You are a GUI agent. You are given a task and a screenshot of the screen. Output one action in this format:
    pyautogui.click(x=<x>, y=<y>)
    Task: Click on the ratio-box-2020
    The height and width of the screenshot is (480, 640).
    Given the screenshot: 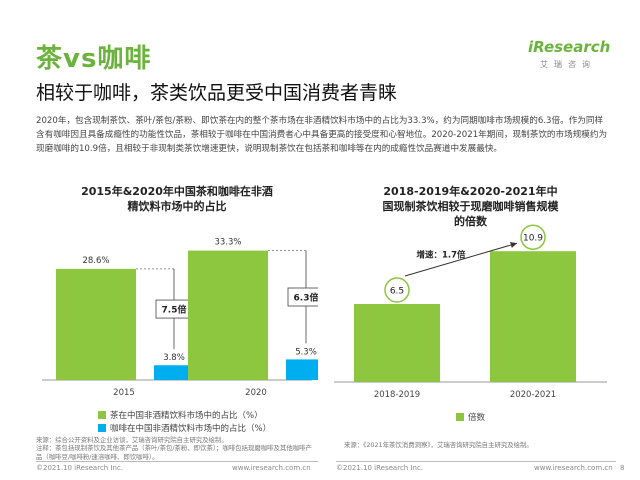 What is the action you would take?
    pyautogui.click(x=302, y=297)
    